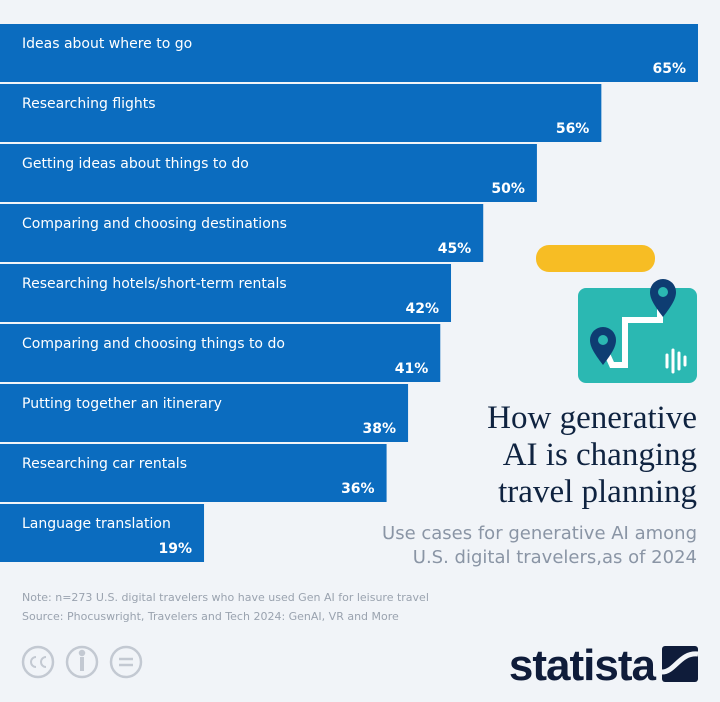  I want to click on illustration-bar, so click(595, 258).